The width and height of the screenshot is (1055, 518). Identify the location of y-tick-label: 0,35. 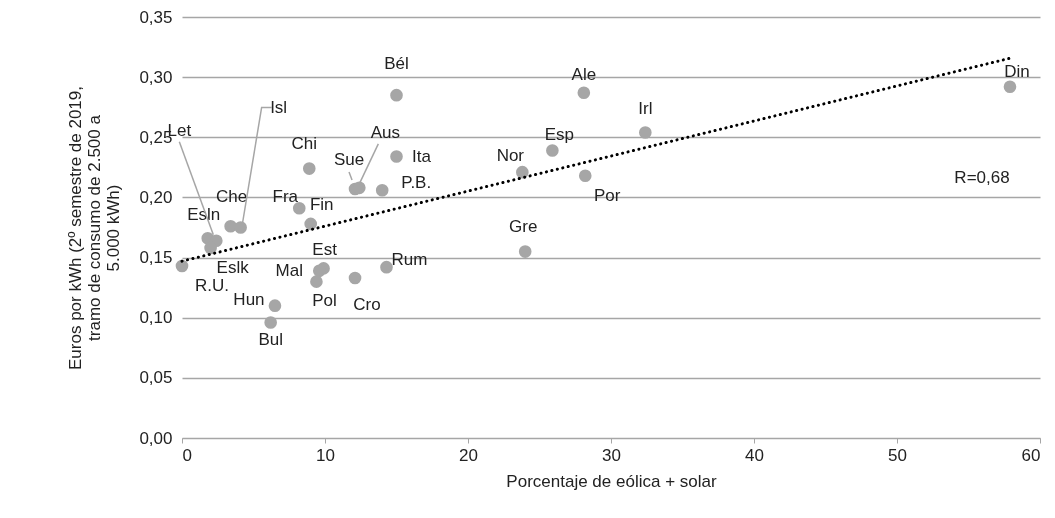
(156, 17).